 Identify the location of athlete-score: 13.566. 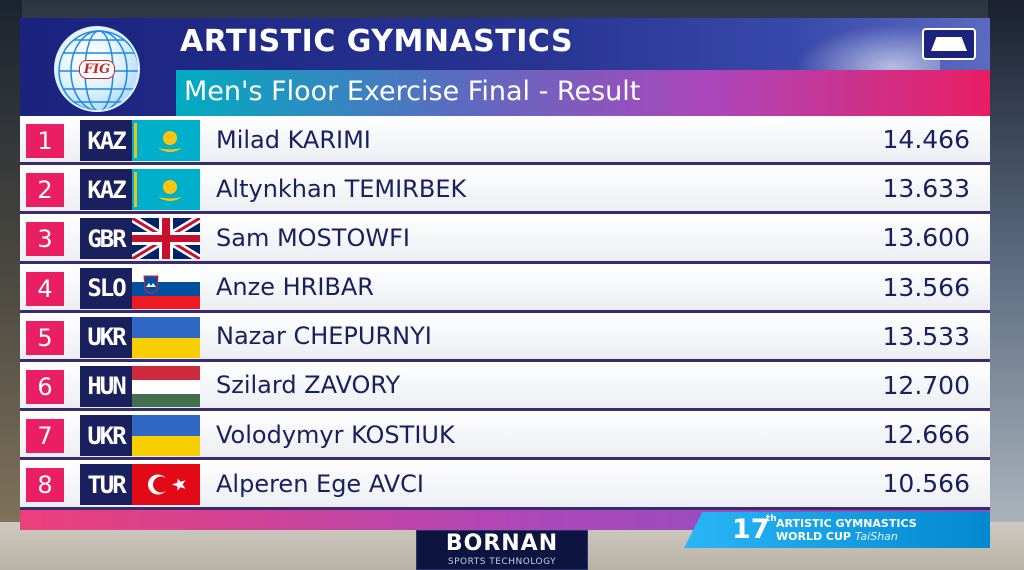
(926, 287).